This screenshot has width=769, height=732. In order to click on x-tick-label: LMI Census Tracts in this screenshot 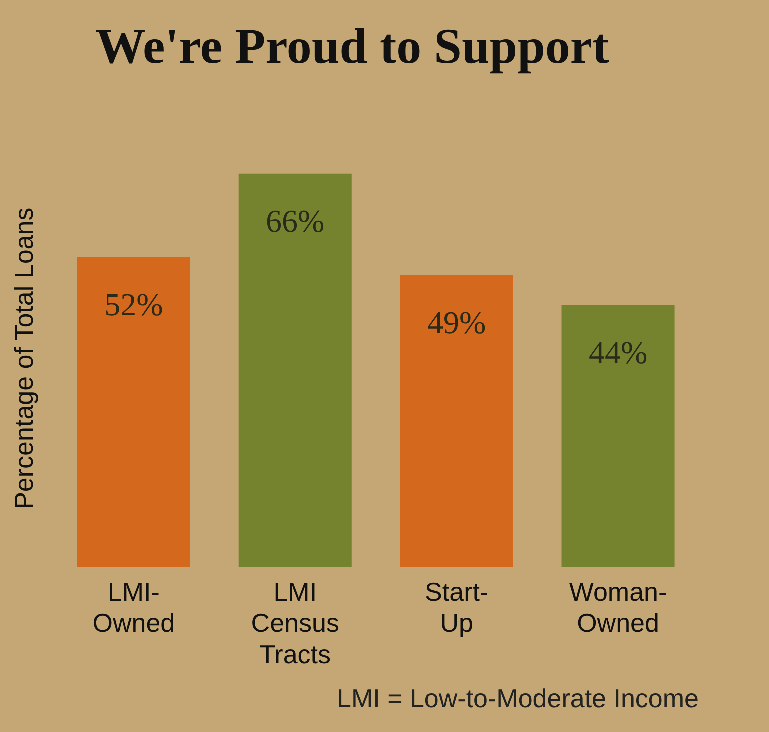, I will do `click(295, 623)`.